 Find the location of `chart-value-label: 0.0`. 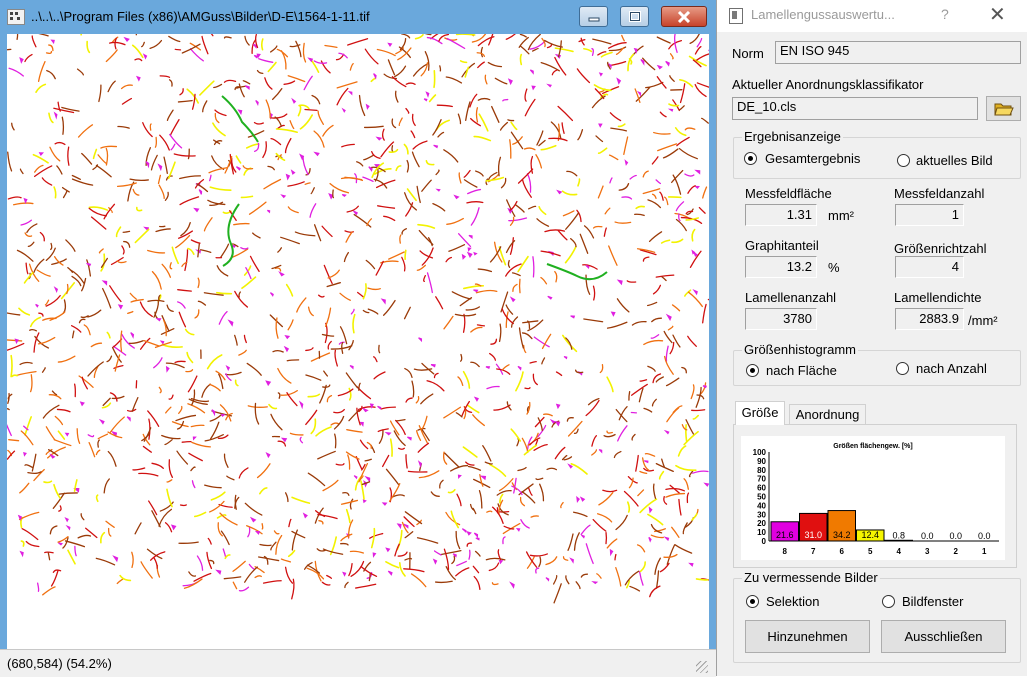

chart-value-label: 0.0 is located at coordinates (927, 536).